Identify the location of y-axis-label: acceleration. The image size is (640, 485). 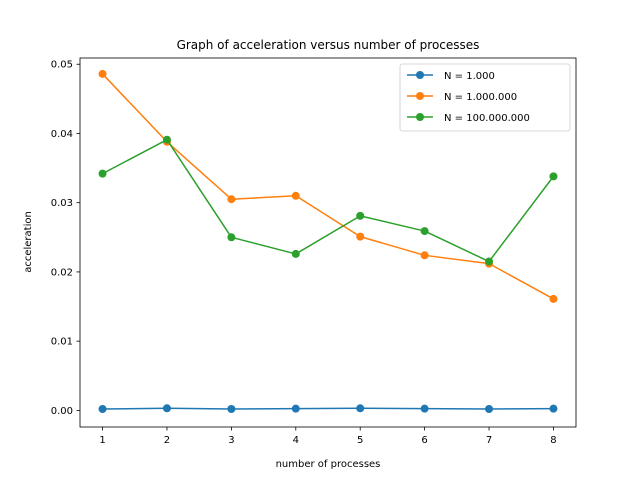
(28, 242).